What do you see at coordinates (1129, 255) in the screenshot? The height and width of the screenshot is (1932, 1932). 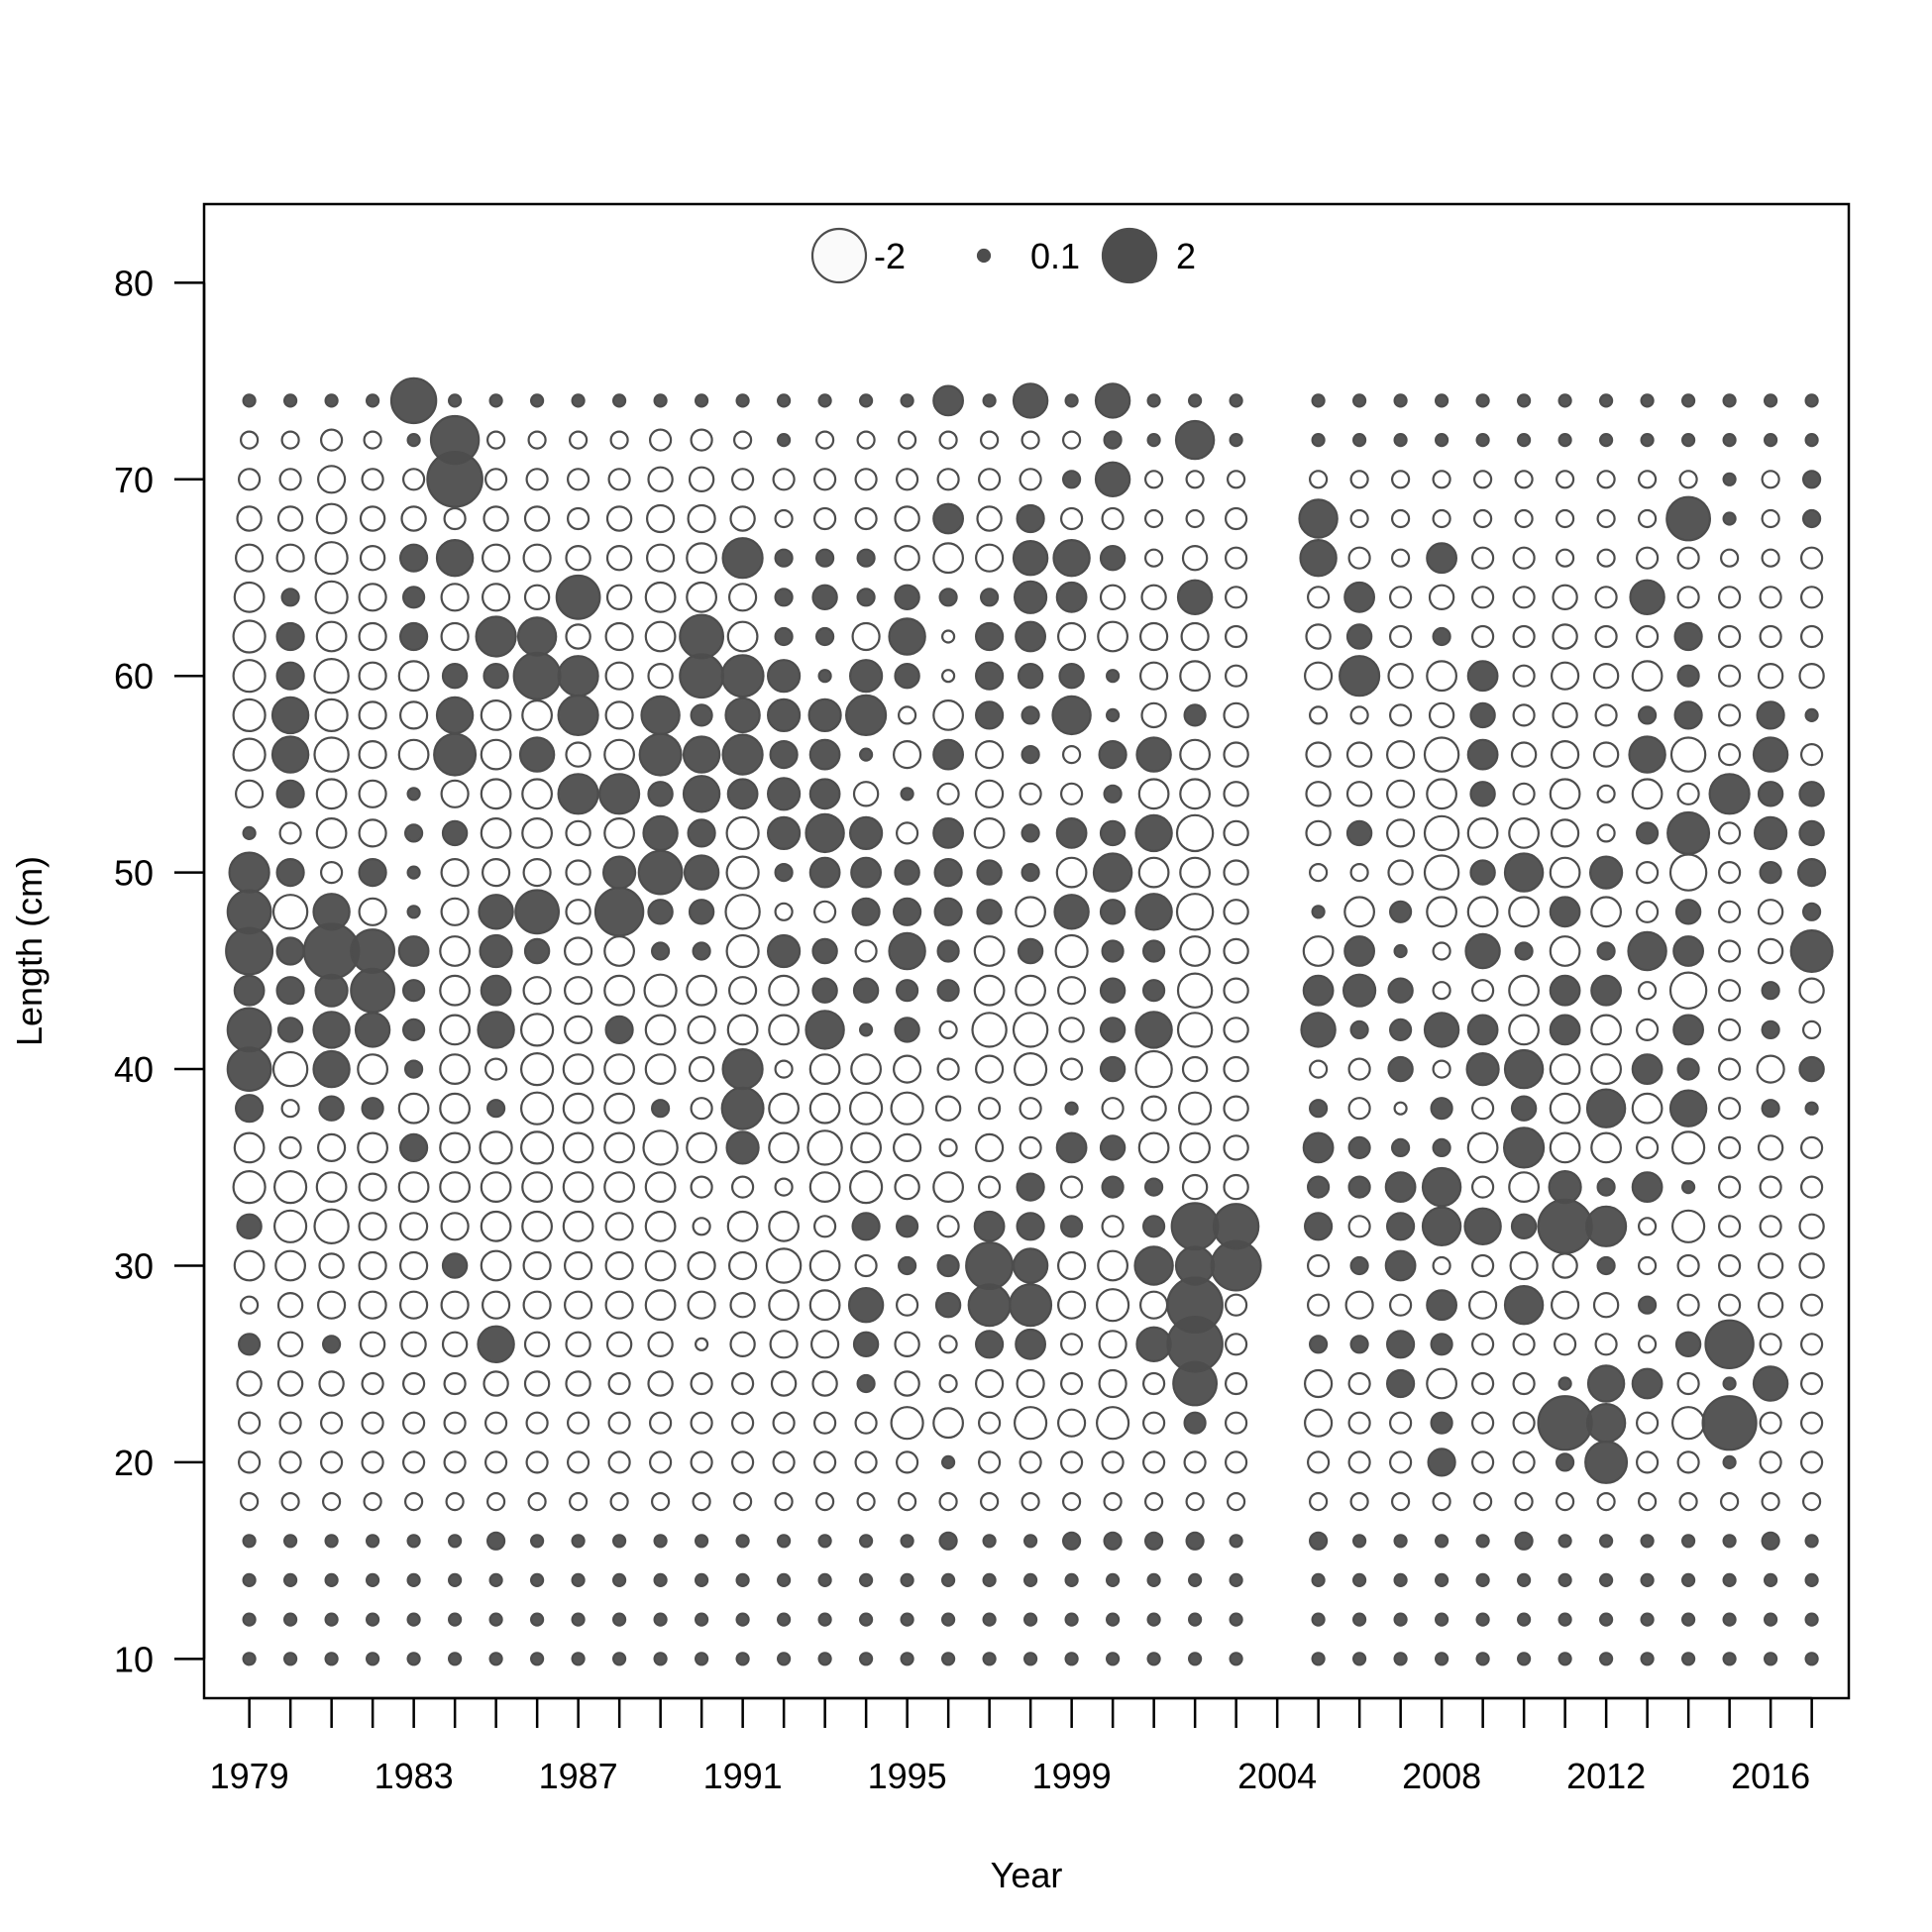 I see `legend-bubble` at bounding box center [1129, 255].